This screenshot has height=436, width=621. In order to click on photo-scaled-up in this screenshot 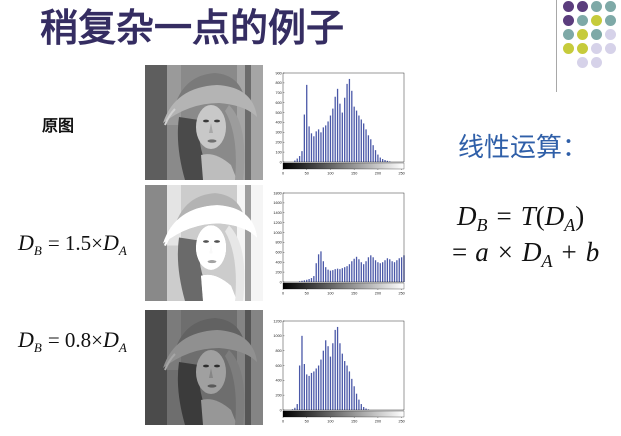, I will do `click(204, 243)`.